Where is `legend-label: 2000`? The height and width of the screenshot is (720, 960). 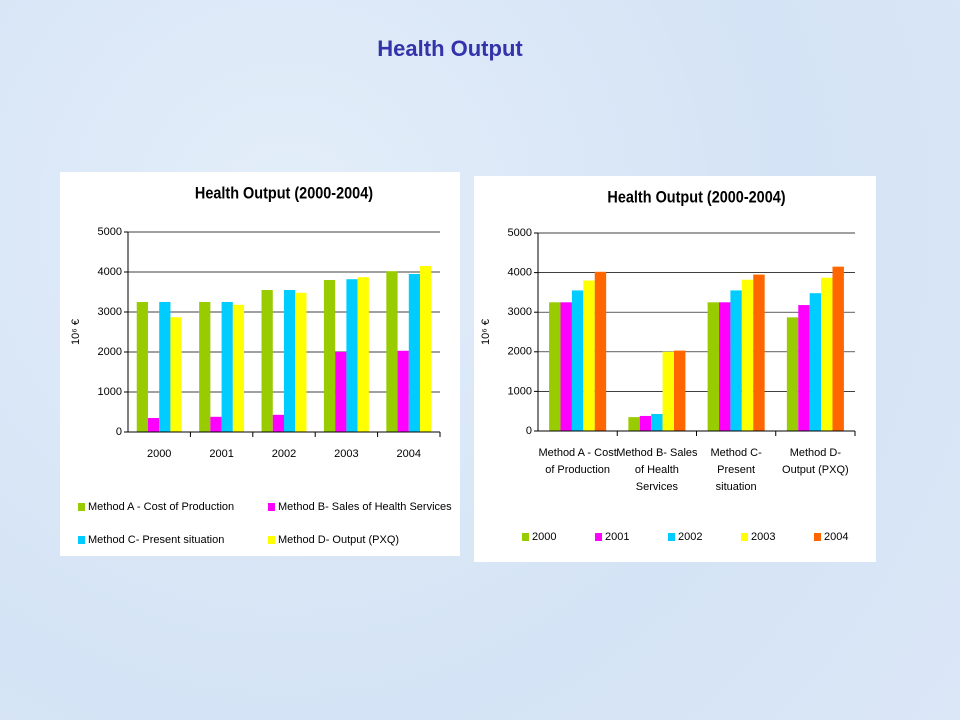 legend-label: 2000 is located at coordinates (544, 537).